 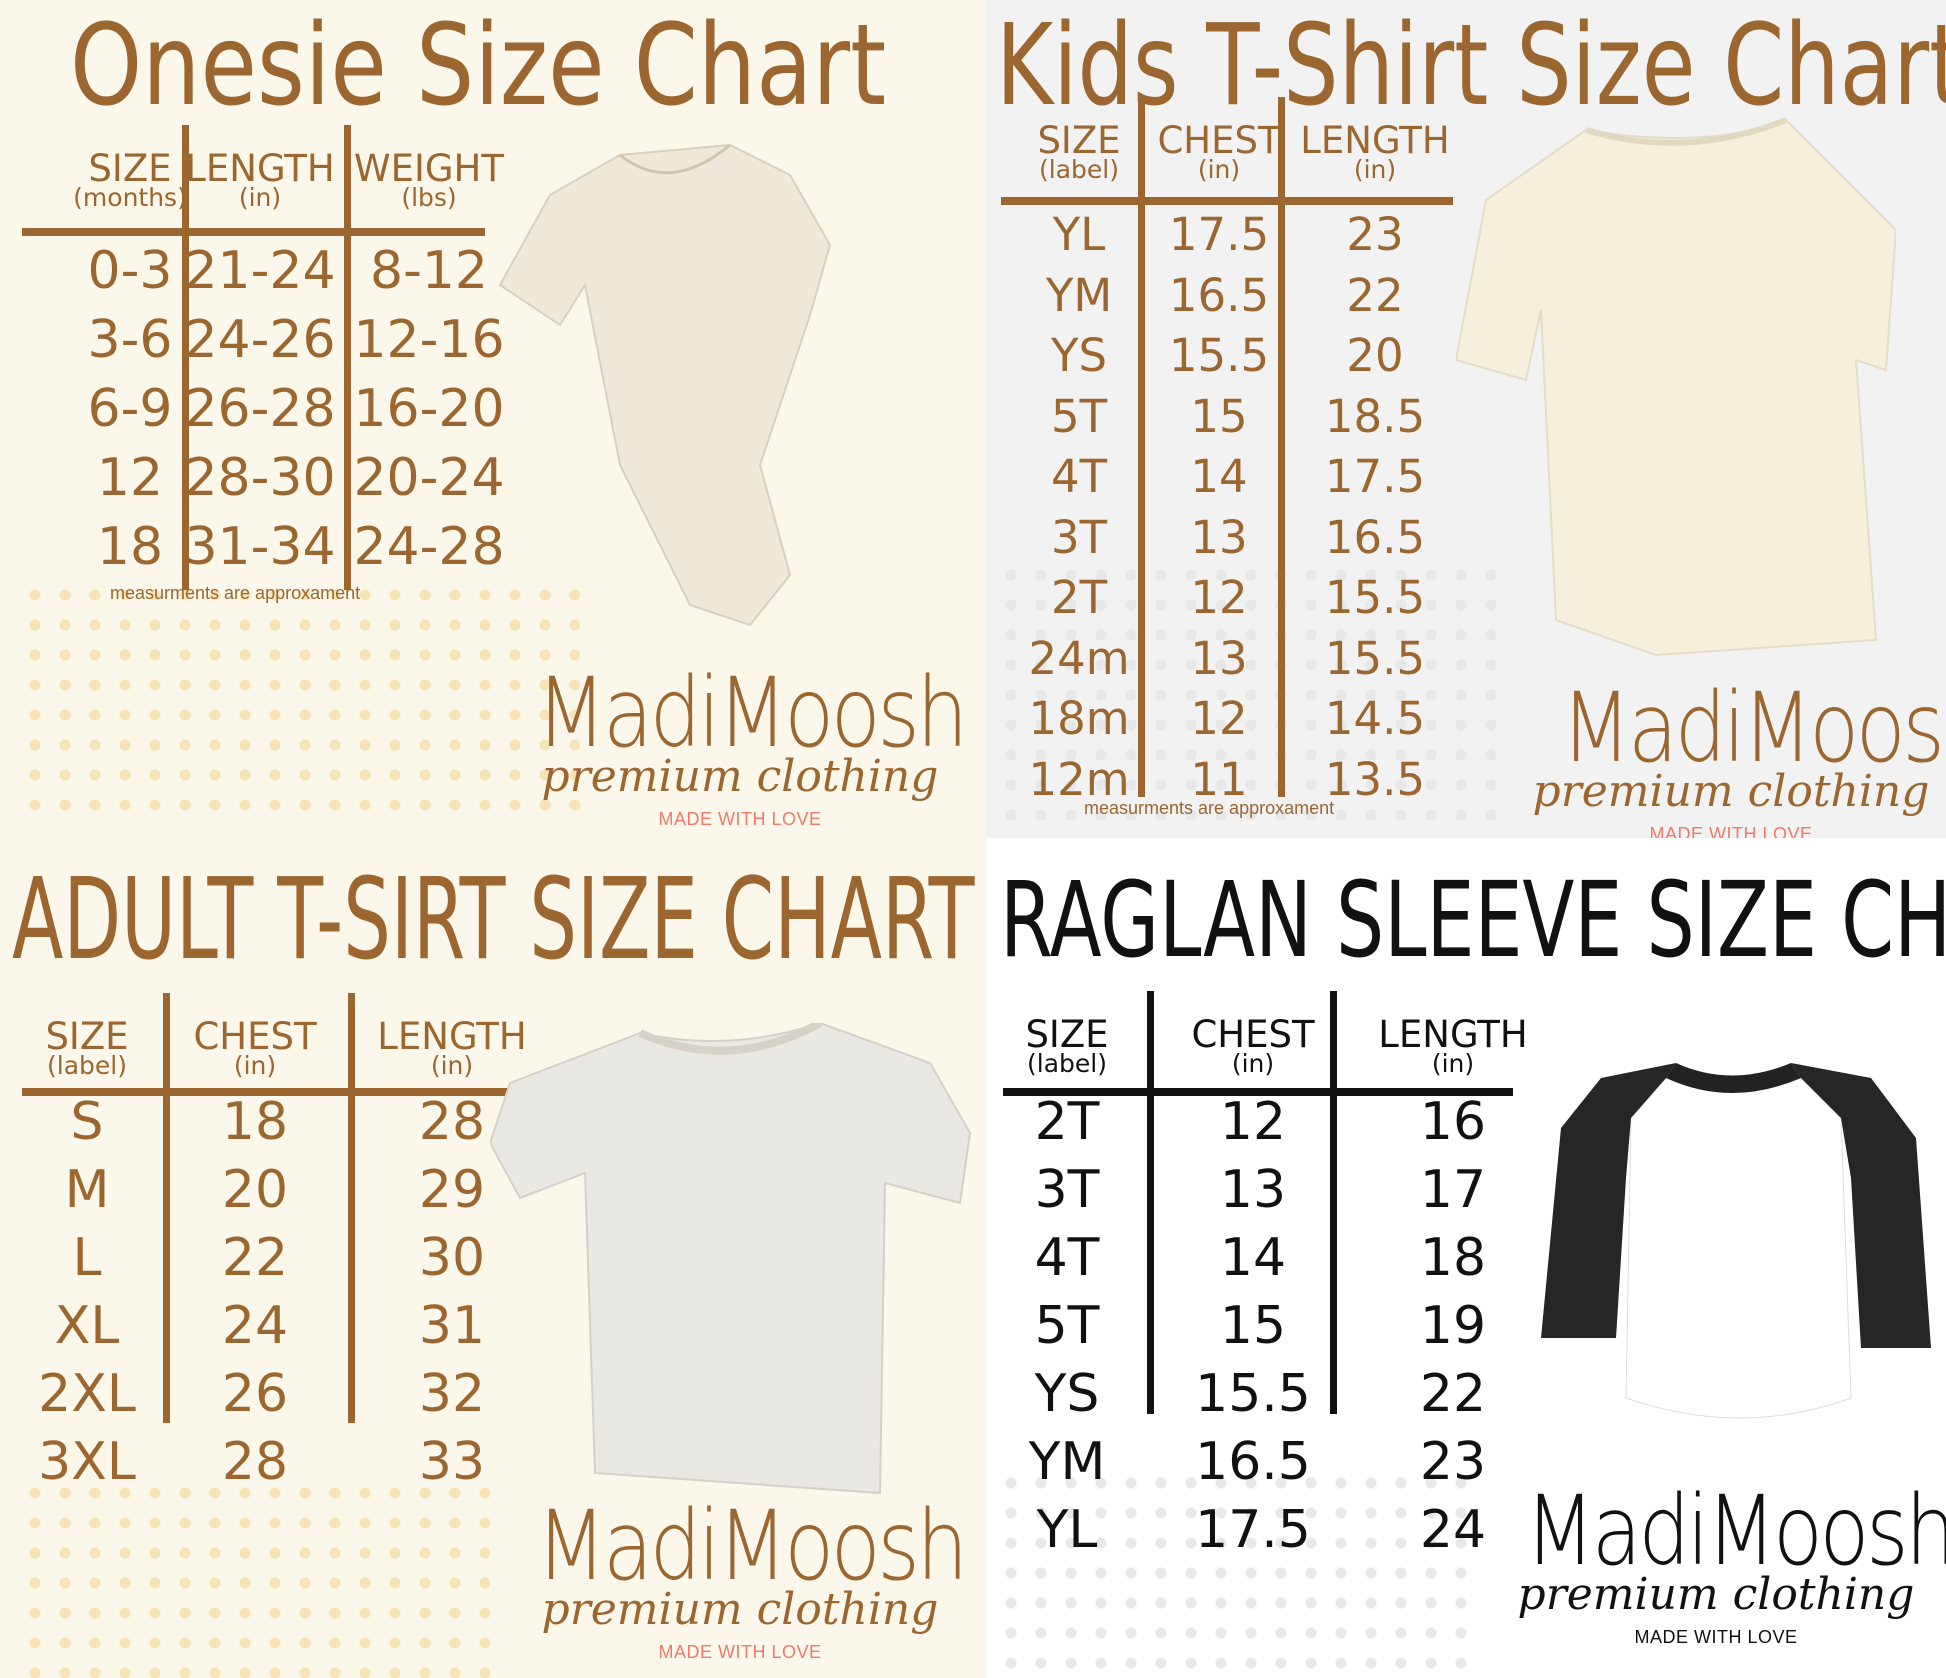 What do you see at coordinates (87, 1190) in the screenshot?
I see `table-cell: M` at bounding box center [87, 1190].